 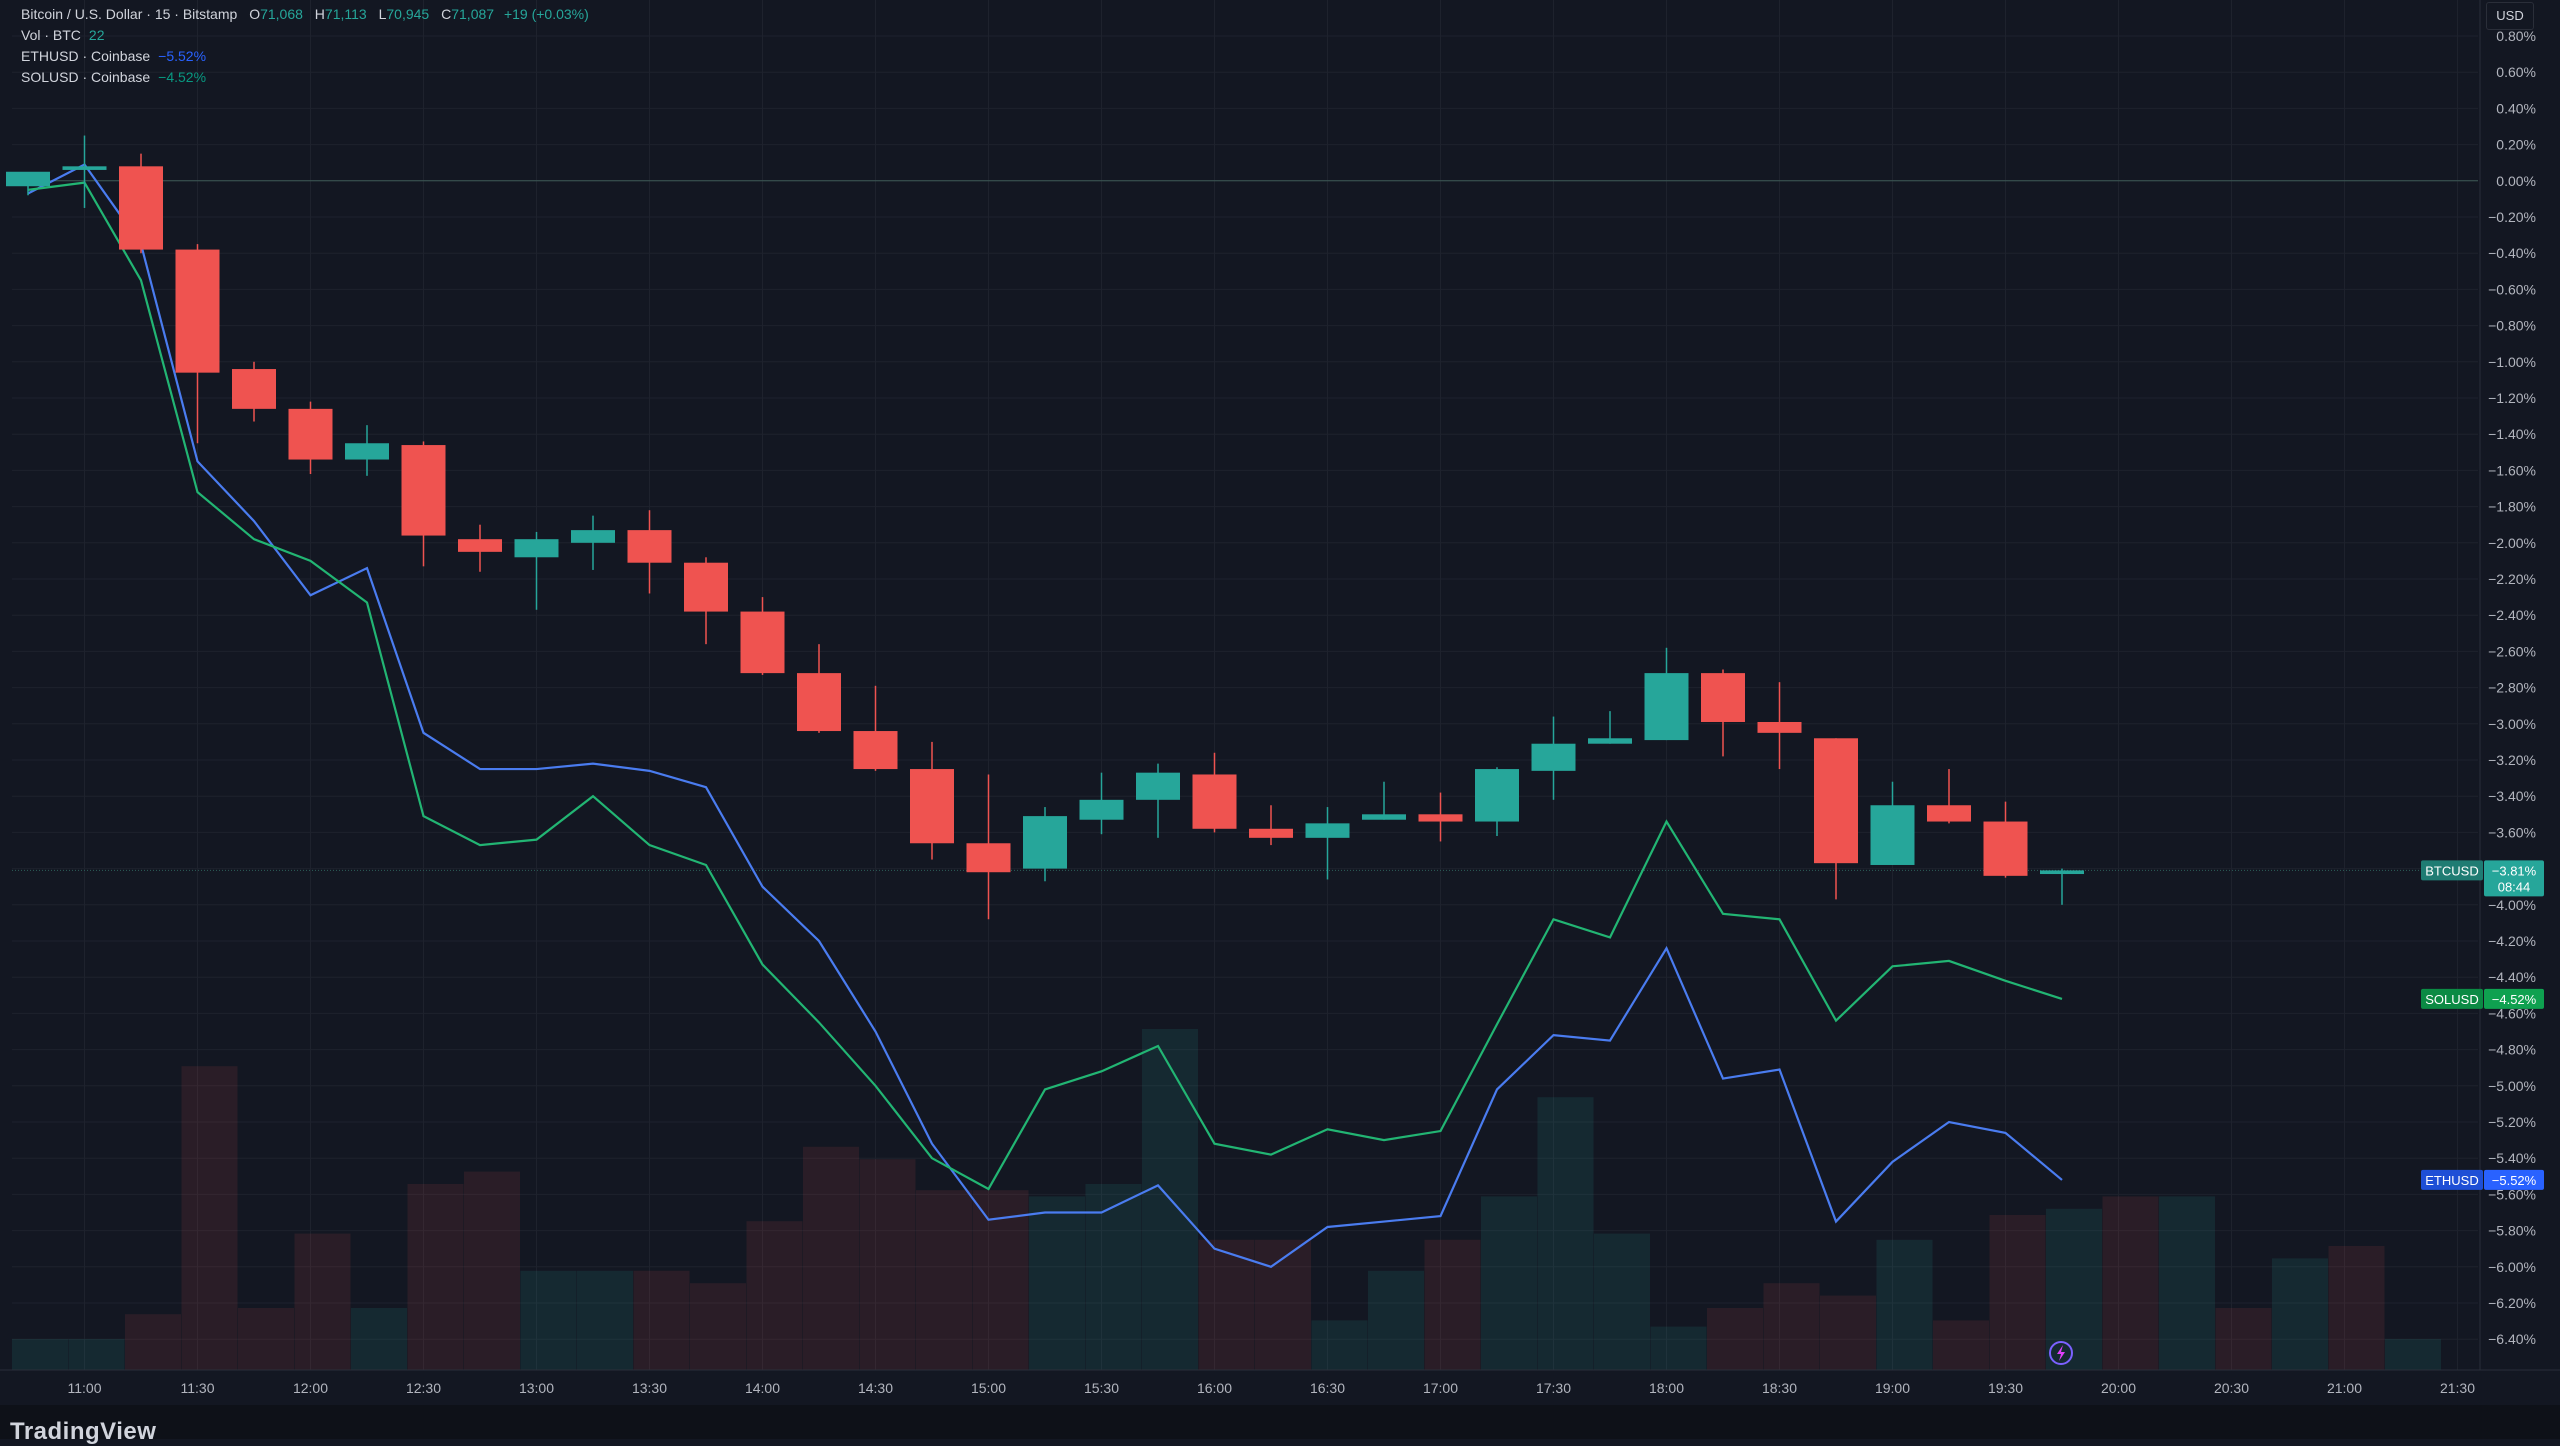 What do you see at coordinates (2512, 977) in the screenshot?
I see `y-tick-label: −4.40%` at bounding box center [2512, 977].